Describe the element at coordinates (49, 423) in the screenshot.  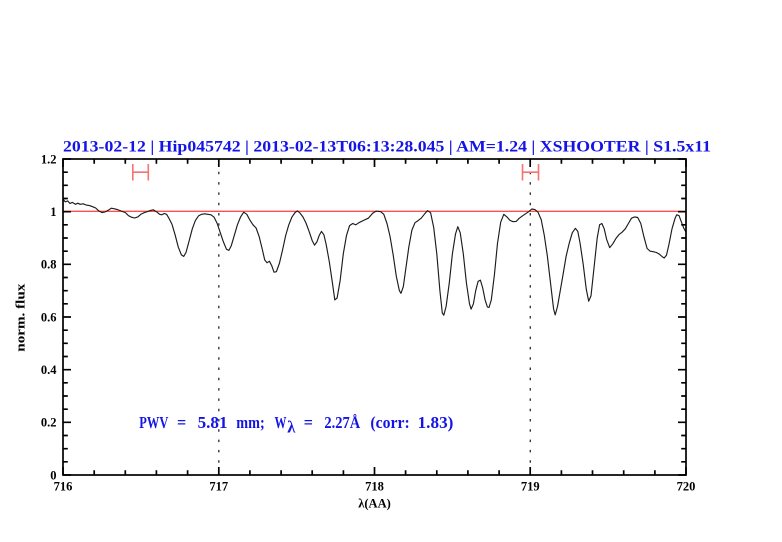
I see `svg-text: 0.2` at that location.